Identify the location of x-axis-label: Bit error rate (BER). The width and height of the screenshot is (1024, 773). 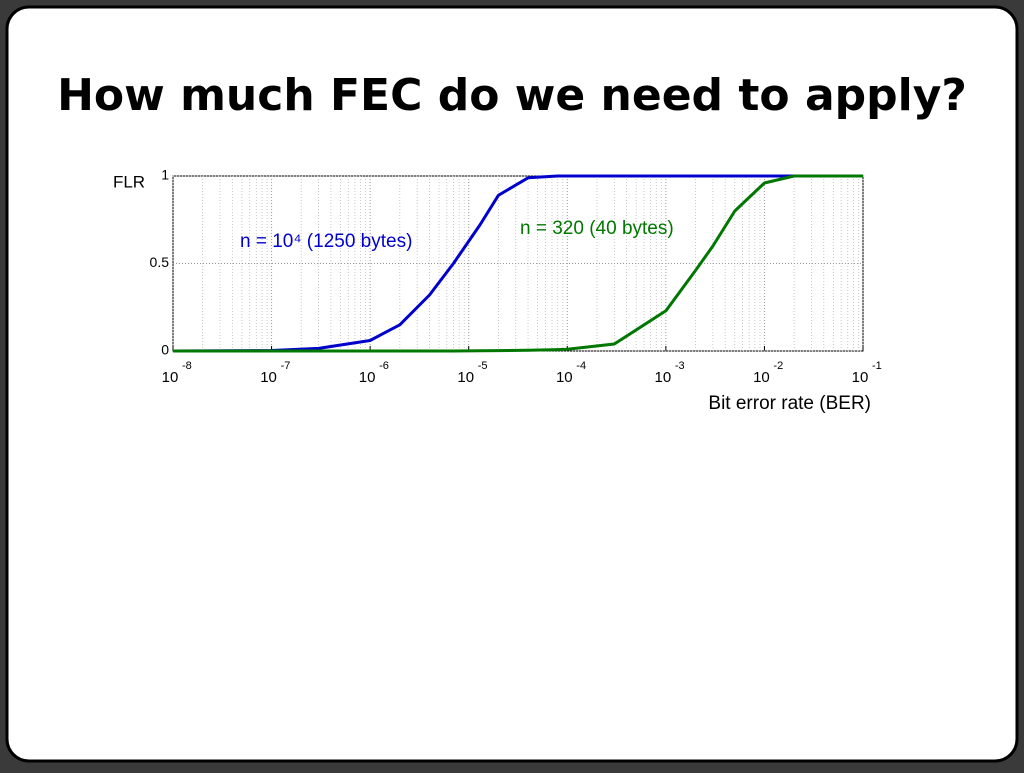
(789, 403).